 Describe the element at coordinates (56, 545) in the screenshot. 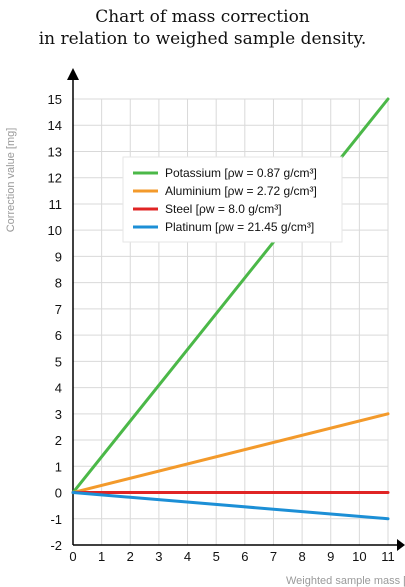

I see `y-tick-label: -2` at that location.